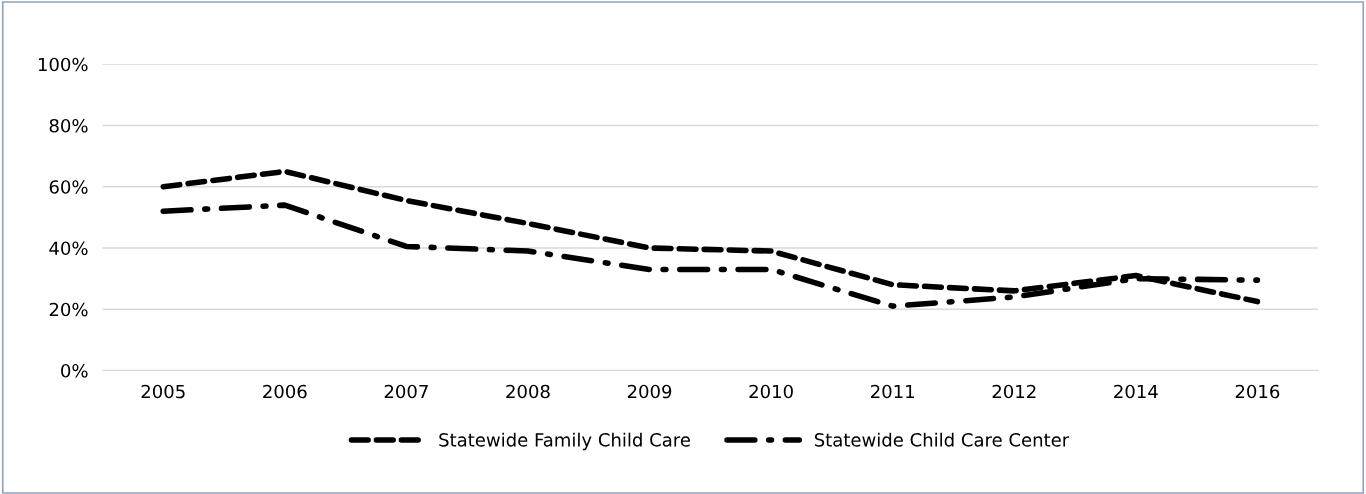  What do you see at coordinates (63, 64) in the screenshot?
I see `y-tick-label: 100%` at bounding box center [63, 64].